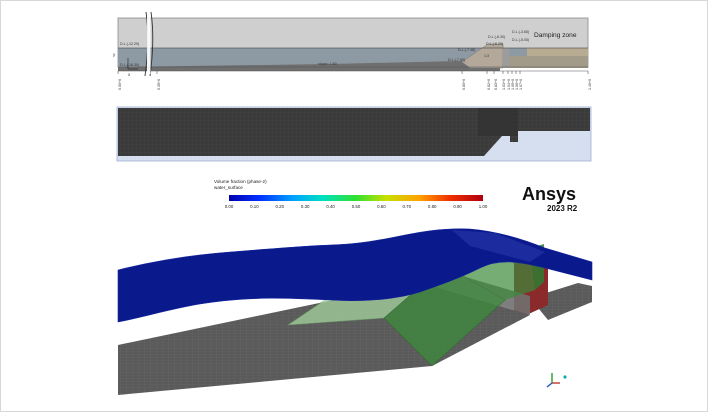 The width and height of the screenshot is (708, 412). Describe the element at coordinates (483, 206) in the screenshot. I see `colorbar-tick-label: 1.00` at that location.